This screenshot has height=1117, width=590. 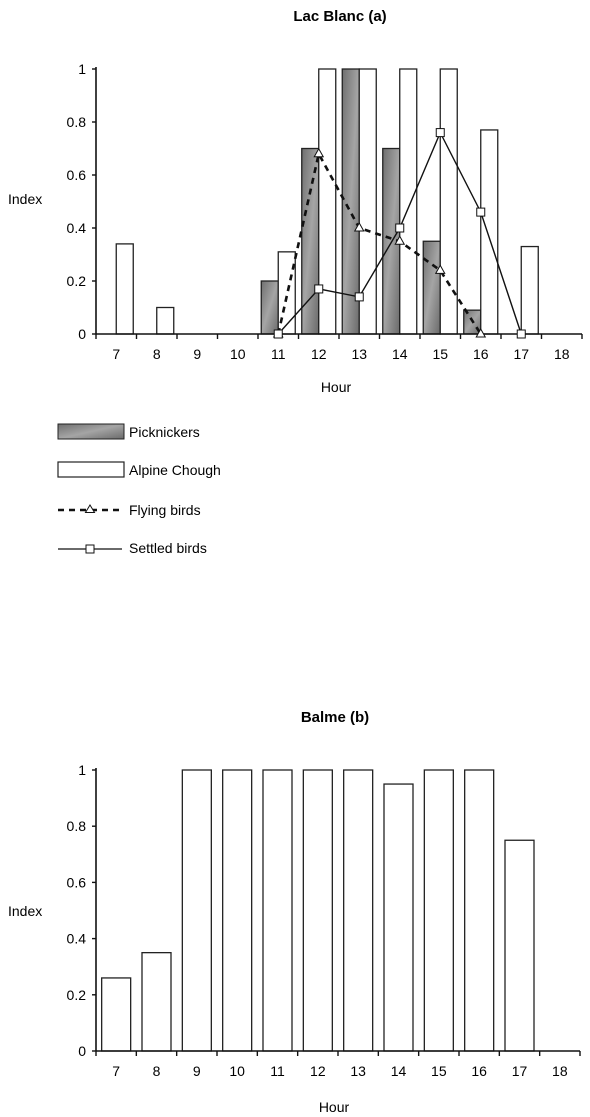 What do you see at coordinates (77, 995) in the screenshot?
I see `chart-b-y-tick-label: 0.2` at bounding box center [77, 995].